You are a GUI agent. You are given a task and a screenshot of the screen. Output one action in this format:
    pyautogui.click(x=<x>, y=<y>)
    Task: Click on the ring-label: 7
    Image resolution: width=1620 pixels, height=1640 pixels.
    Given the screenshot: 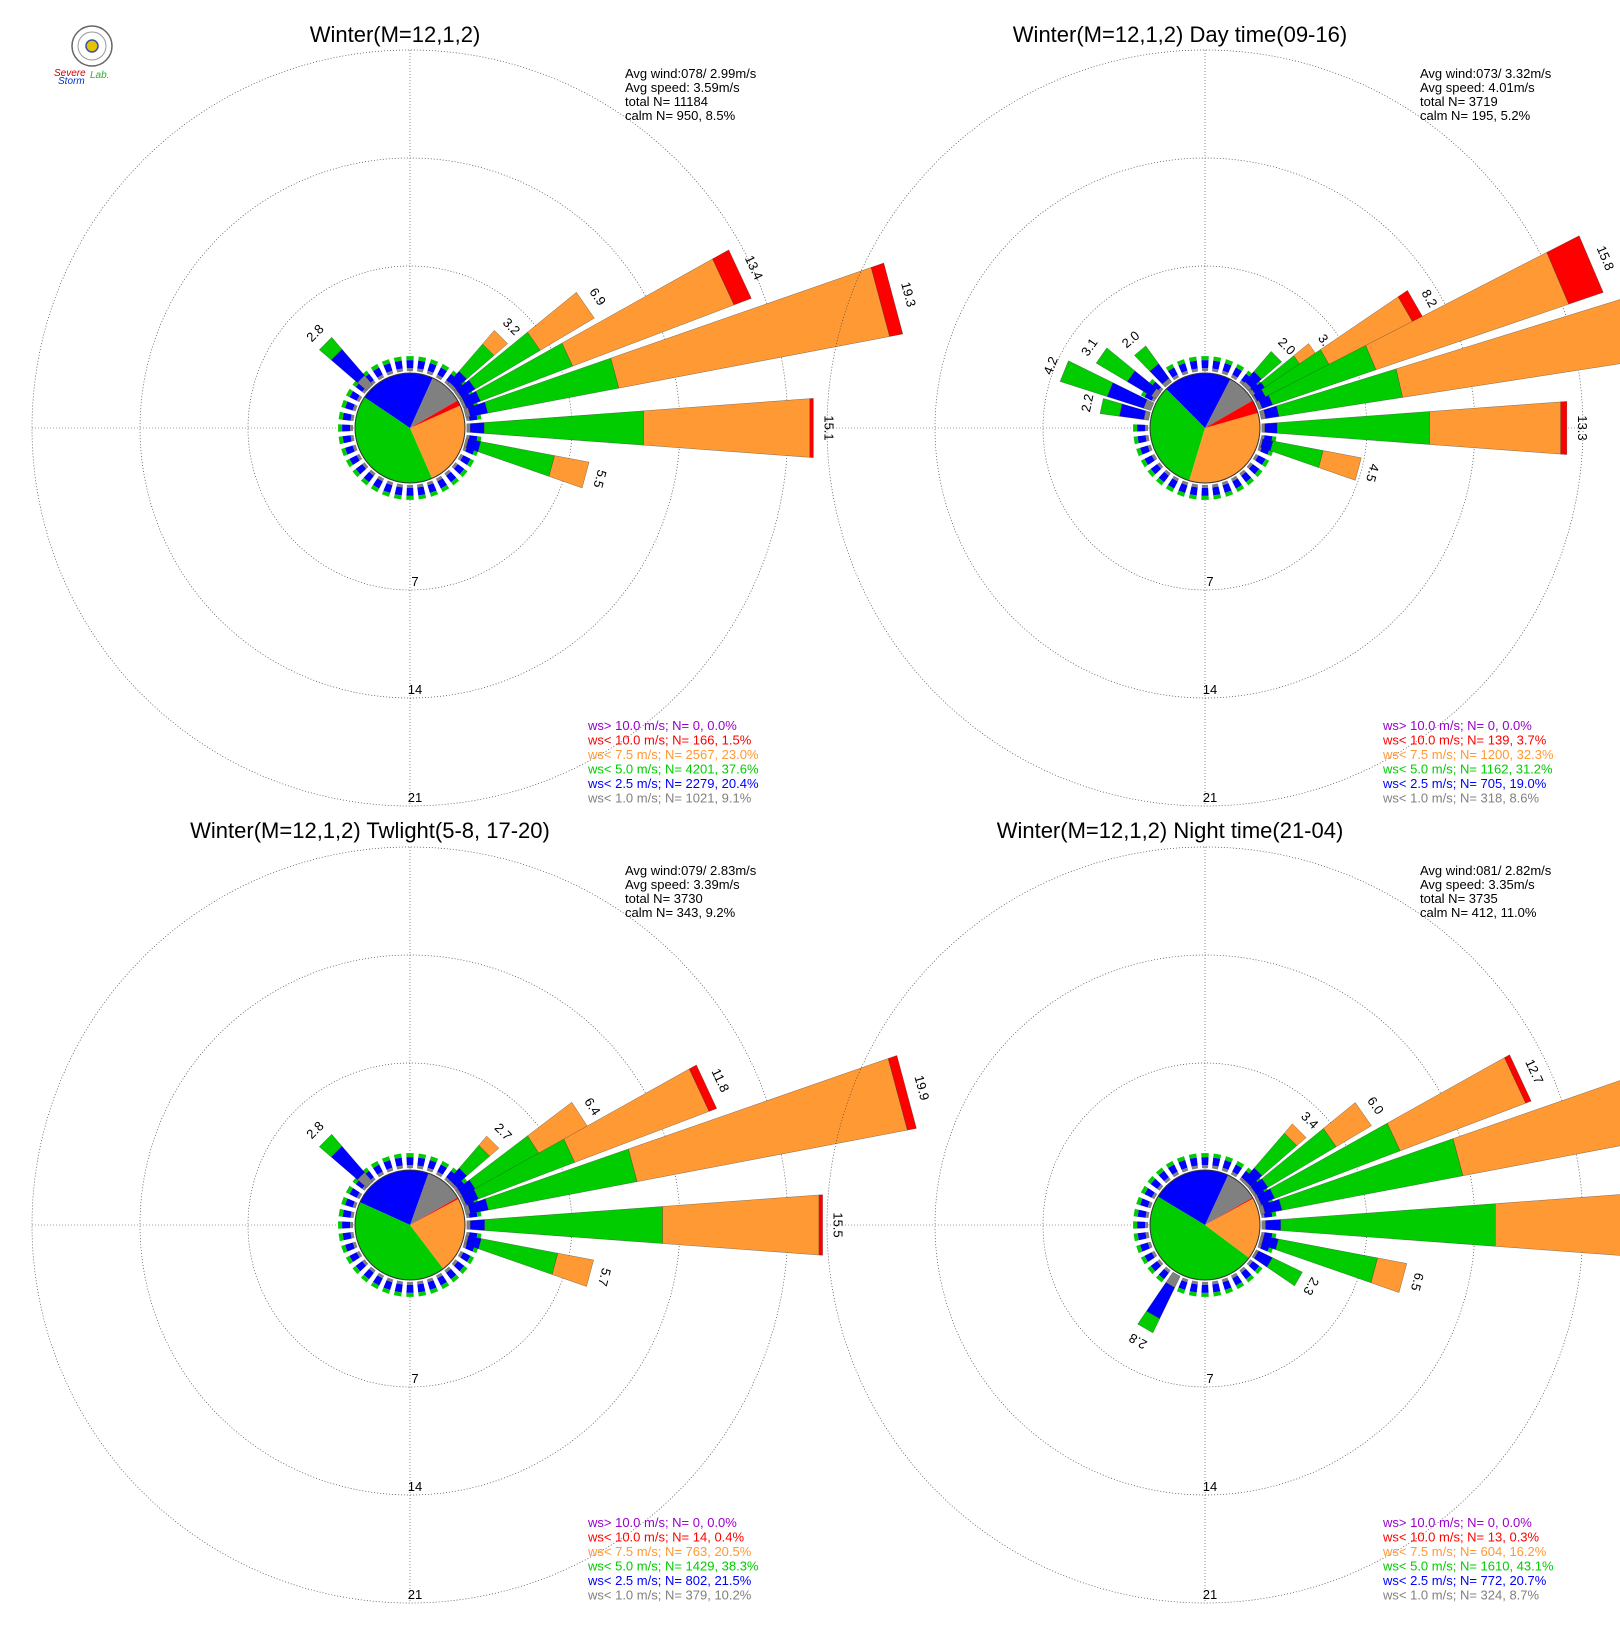 What is the action you would take?
    pyautogui.click(x=414, y=581)
    